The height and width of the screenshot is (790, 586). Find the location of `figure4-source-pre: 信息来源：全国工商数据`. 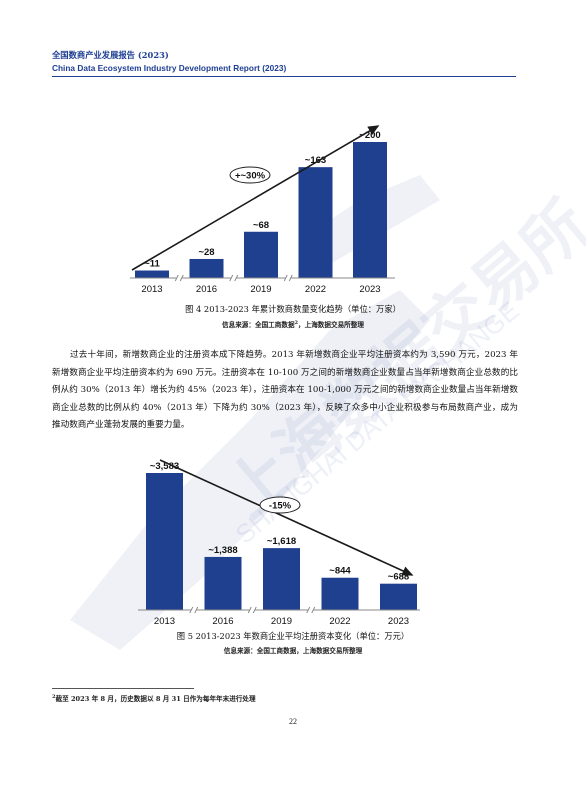

figure4-source-pre: 信息来源：全国工商数据 is located at coordinates (258, 325).